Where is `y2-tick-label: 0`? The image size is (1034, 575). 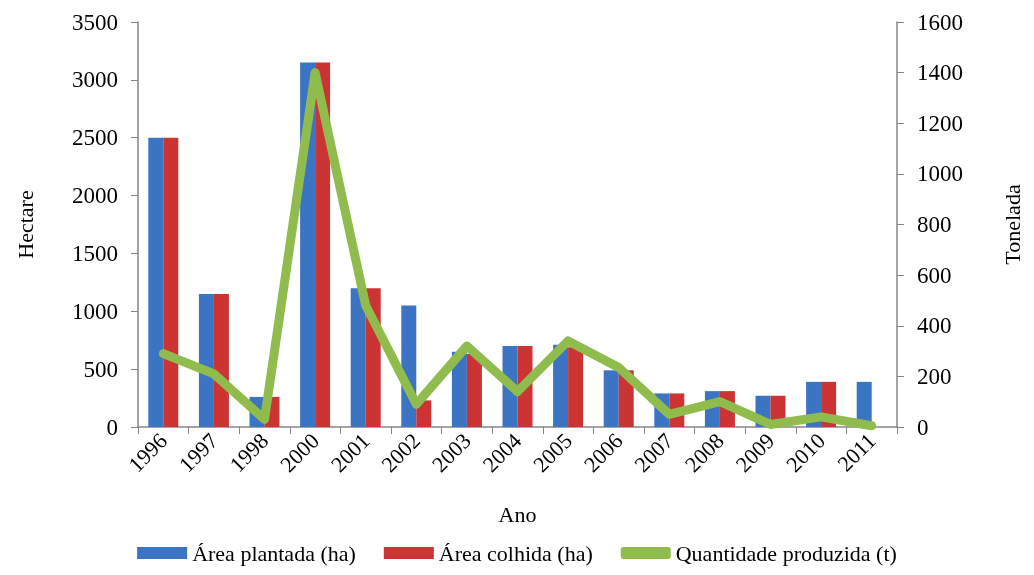 y2-tick-label: 0 is located at coordinates (923, 427).